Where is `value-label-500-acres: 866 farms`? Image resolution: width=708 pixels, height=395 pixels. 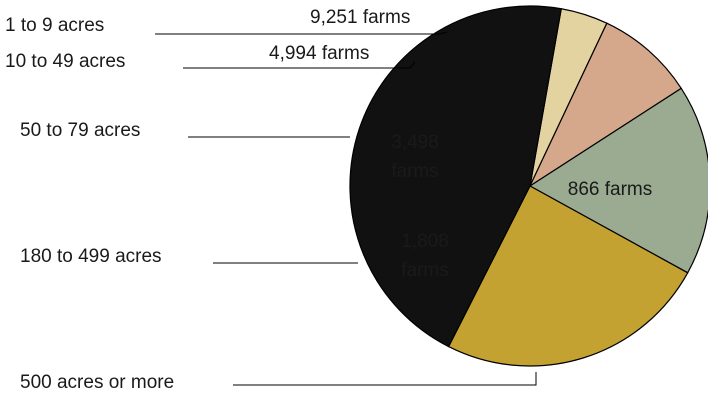 value-label-500-acres: 866 farms is located at coordinates (610, 189).